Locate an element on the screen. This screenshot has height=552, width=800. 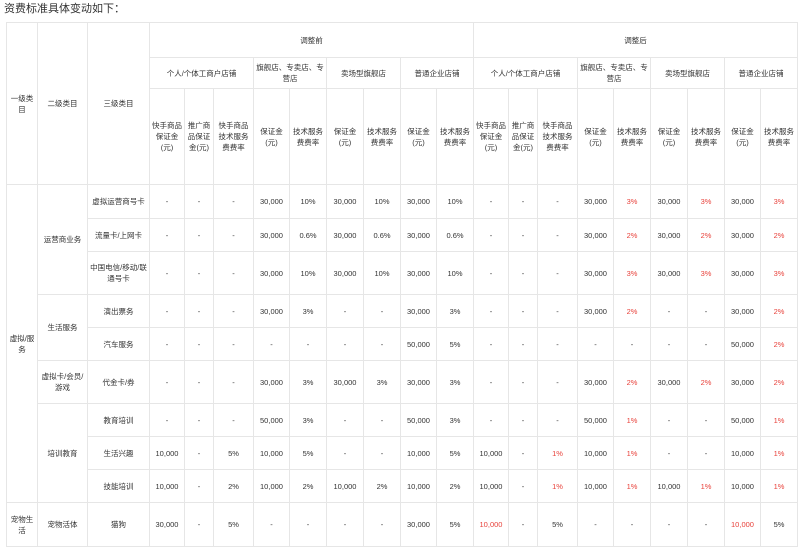
before-value-cell: 0.6% is located at coordinates (308, 235).